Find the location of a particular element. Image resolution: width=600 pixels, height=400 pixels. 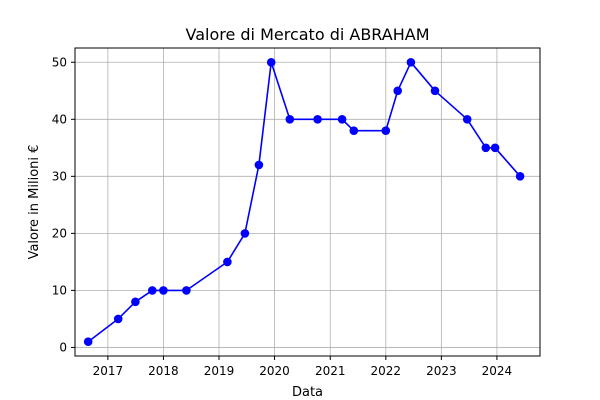

x-axis-label: Data is located at coordinates (307, 392).